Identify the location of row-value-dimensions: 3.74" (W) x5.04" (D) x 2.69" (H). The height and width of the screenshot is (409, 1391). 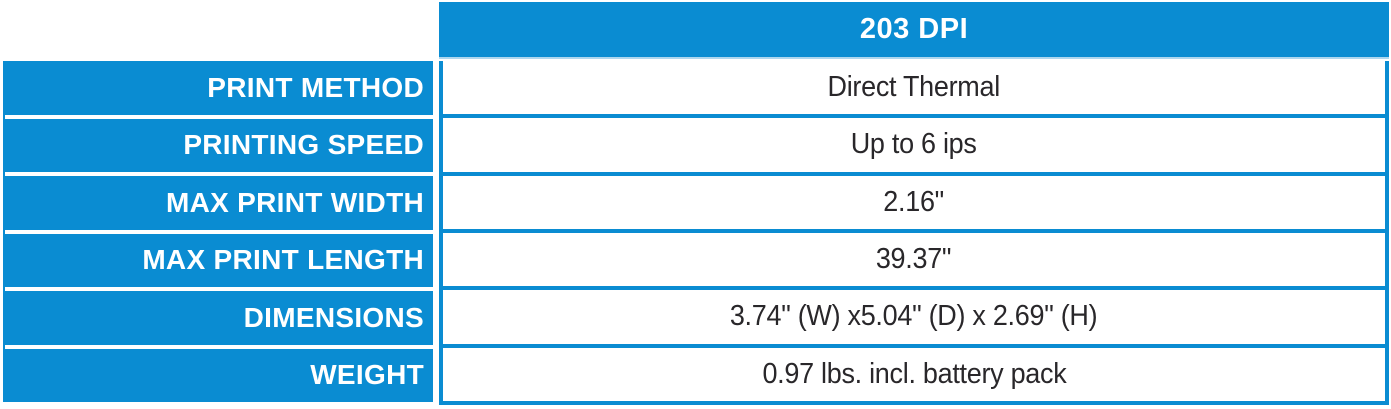
(914, 317).